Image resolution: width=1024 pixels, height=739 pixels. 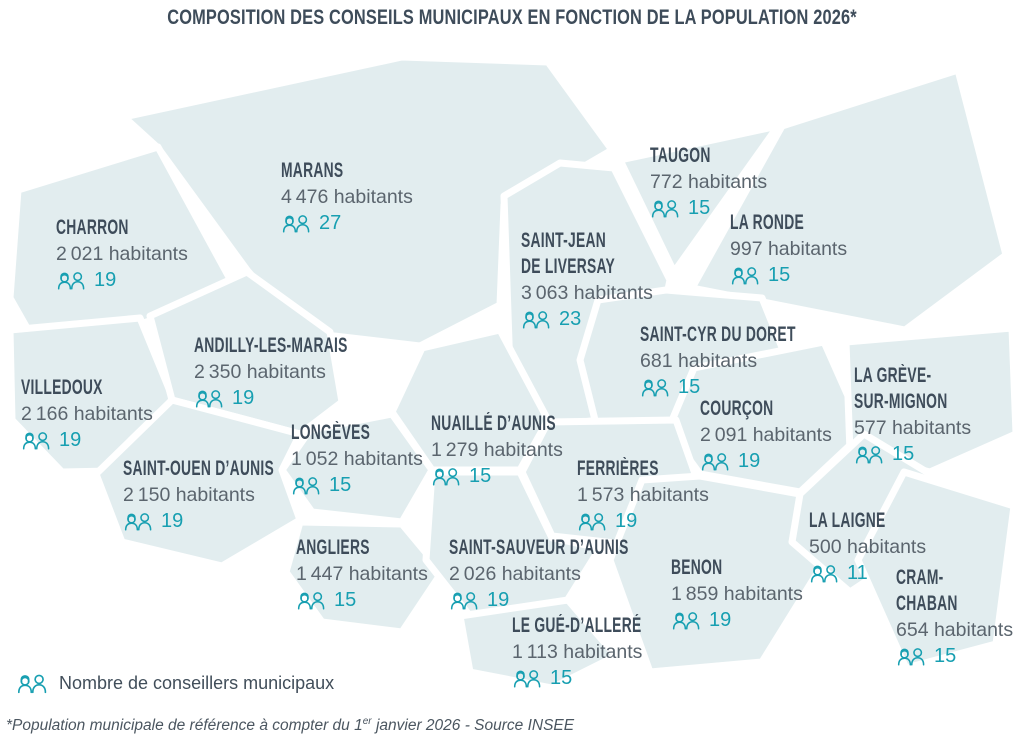 I want to click on population-label: 681 habitants, so click(x=699, y=361).